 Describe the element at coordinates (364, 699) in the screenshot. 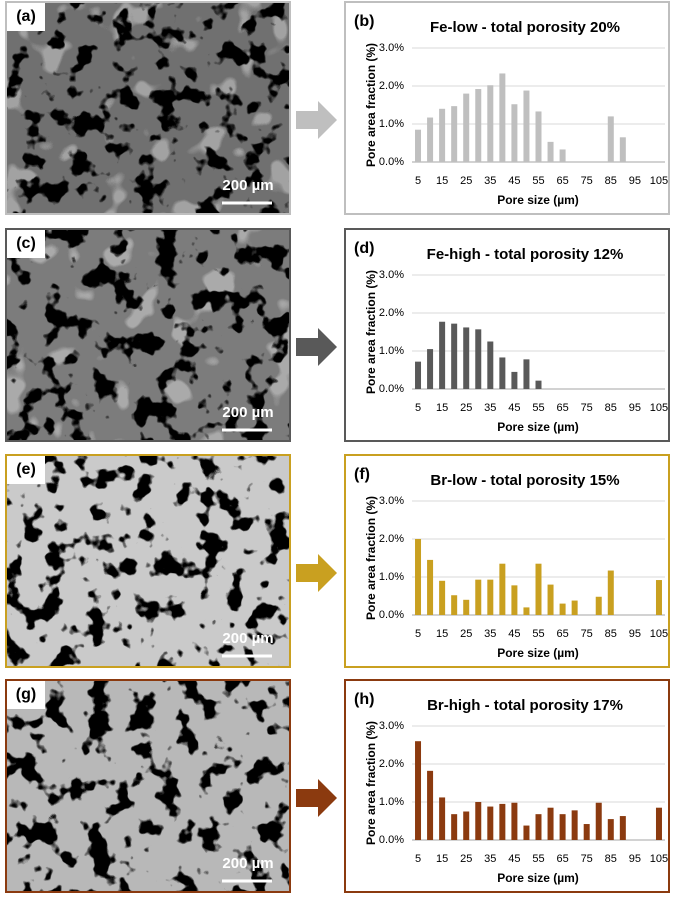

I see `panel-label: (h)` at that location.